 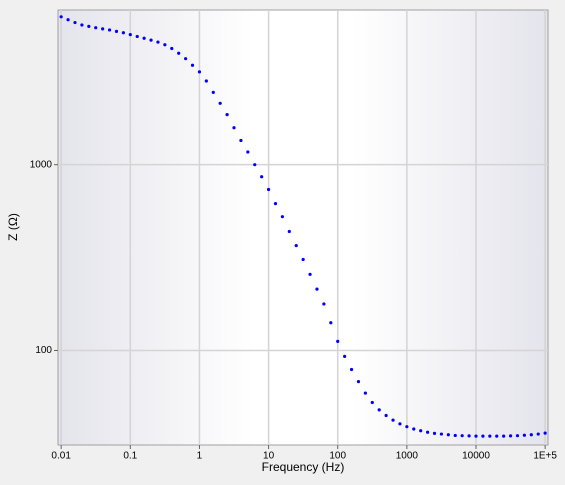 What do you see at coordinates (130, 456) in the screenshot?
I see `x-tick-label: 0.1` at bounding box center [130, 456].